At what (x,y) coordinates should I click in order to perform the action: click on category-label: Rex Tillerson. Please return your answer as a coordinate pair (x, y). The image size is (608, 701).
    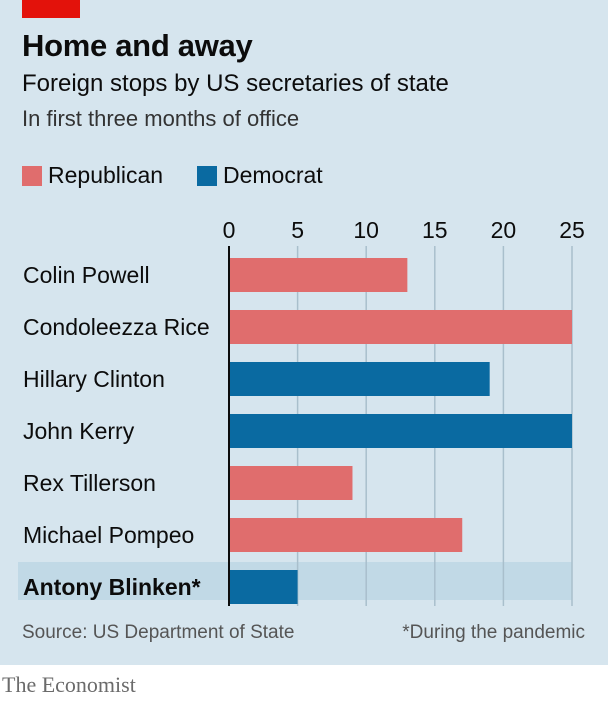
    Looking at the image, I should click on (89, 483).